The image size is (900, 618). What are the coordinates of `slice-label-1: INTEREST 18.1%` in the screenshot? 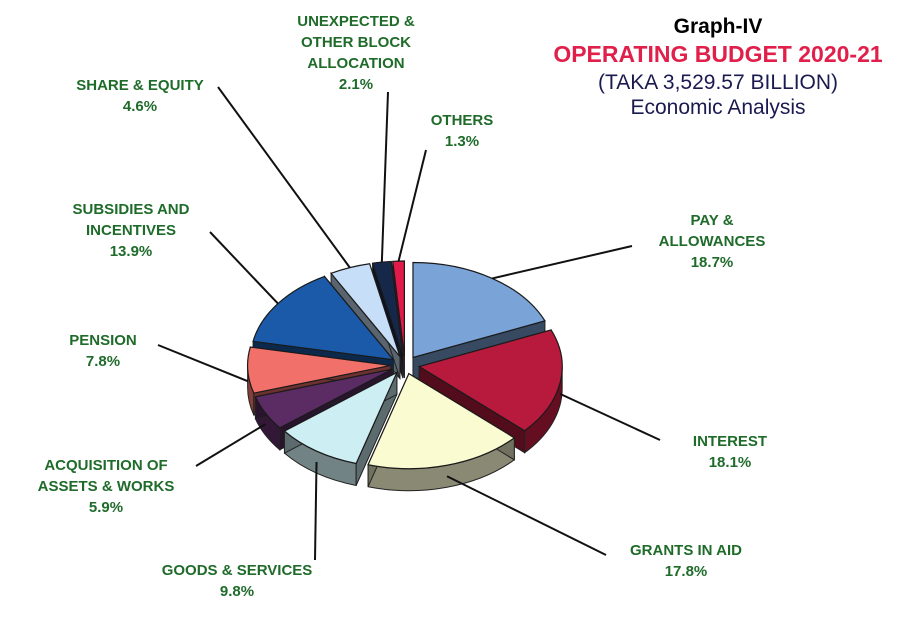 It's located at (730, 452).